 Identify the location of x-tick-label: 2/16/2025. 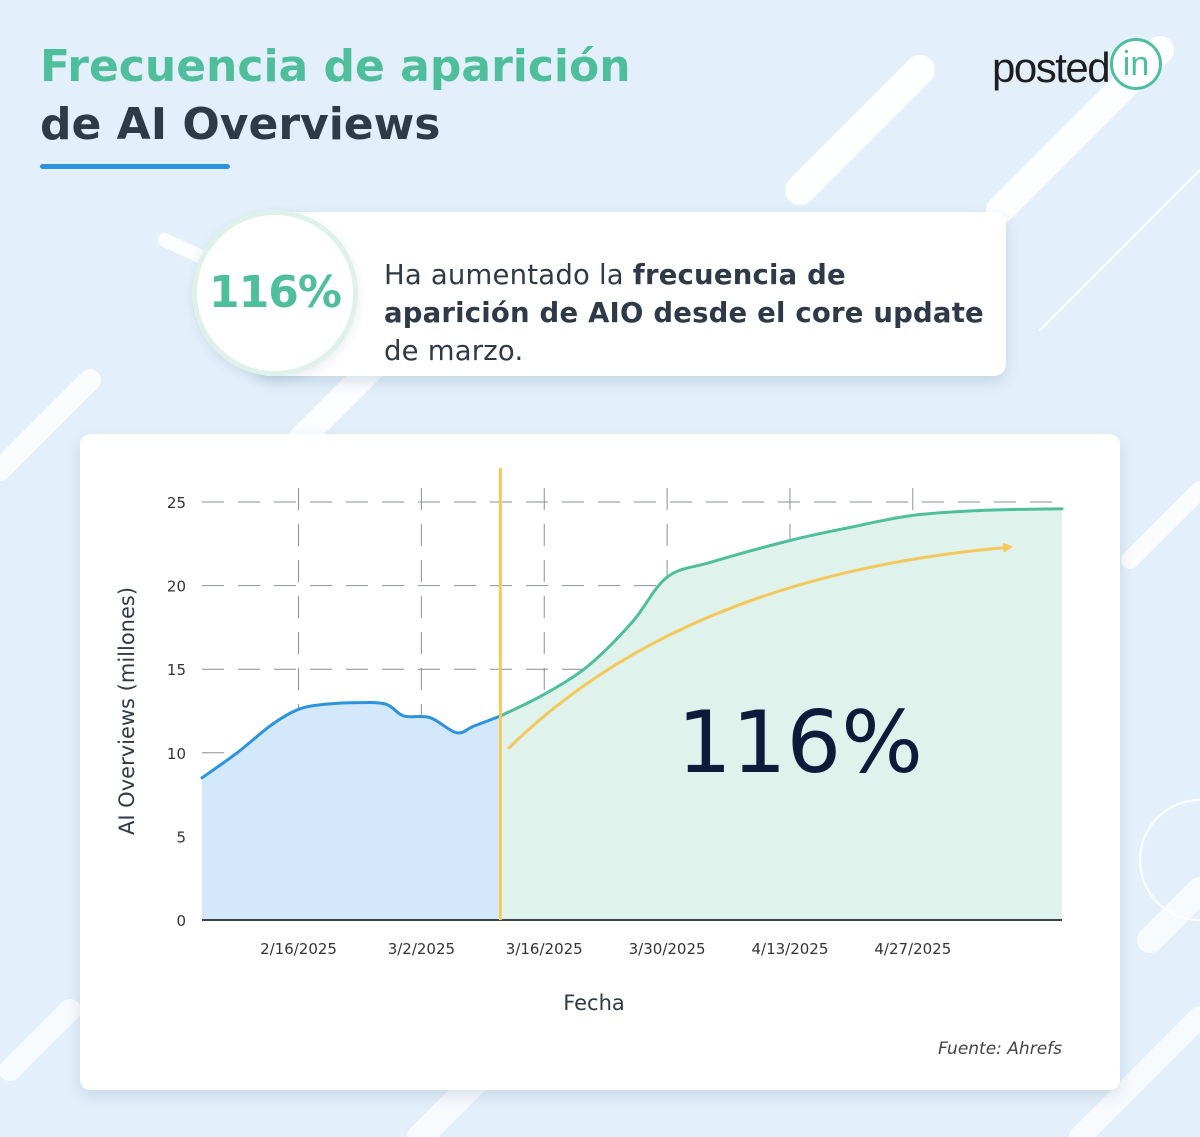
(298, 949).